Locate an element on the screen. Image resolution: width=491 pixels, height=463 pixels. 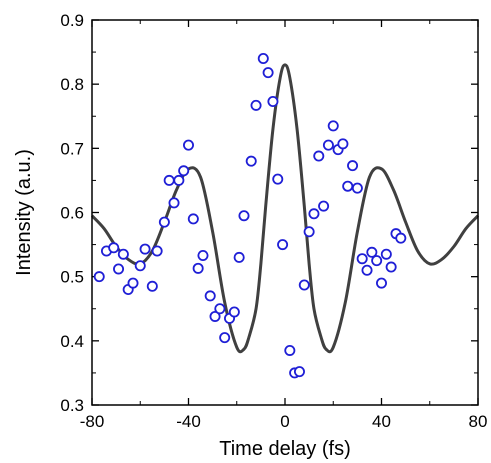
y-axis-title: Intensity (a.u.) is located at coordinates (24, 212).